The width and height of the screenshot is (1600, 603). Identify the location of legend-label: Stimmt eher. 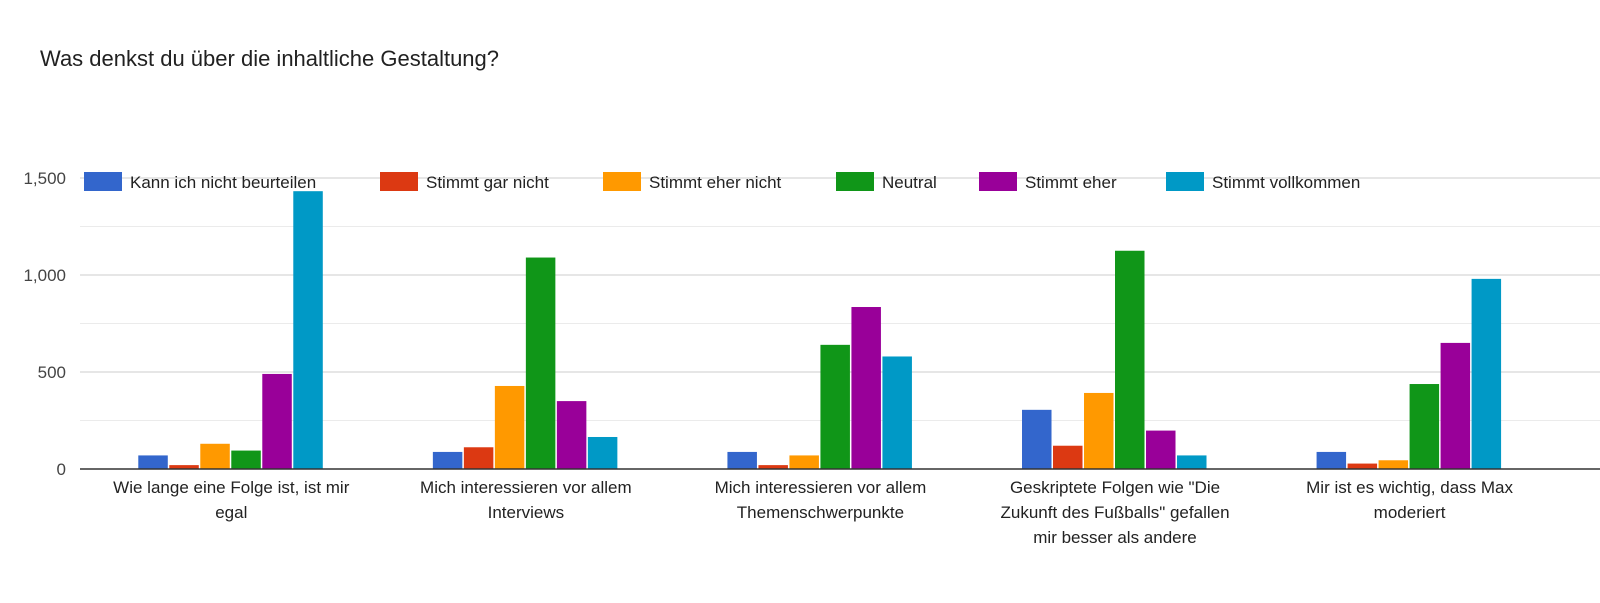
(1071, 182).